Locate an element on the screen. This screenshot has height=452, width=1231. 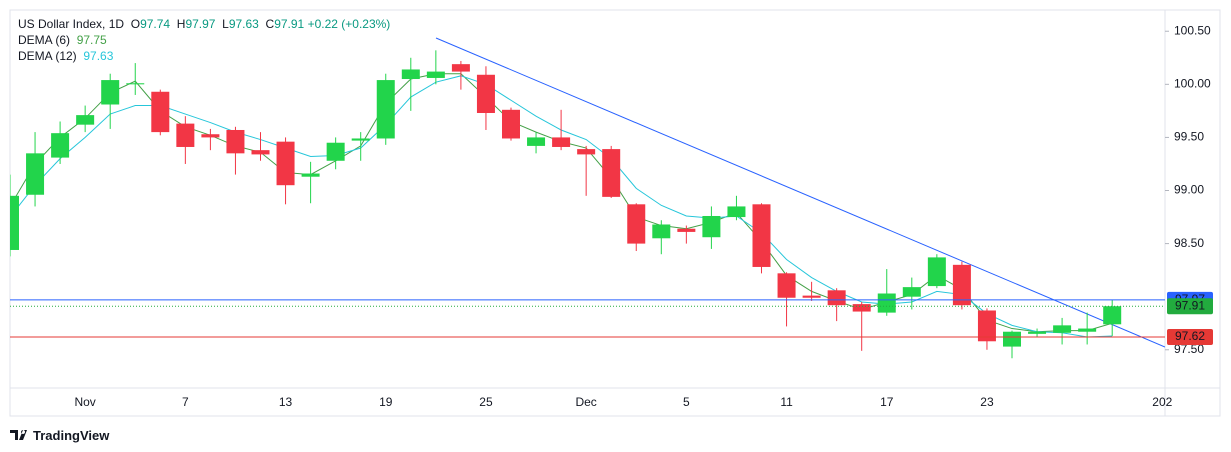
legend-value: 97.63 is located at coordinates (98, 56).